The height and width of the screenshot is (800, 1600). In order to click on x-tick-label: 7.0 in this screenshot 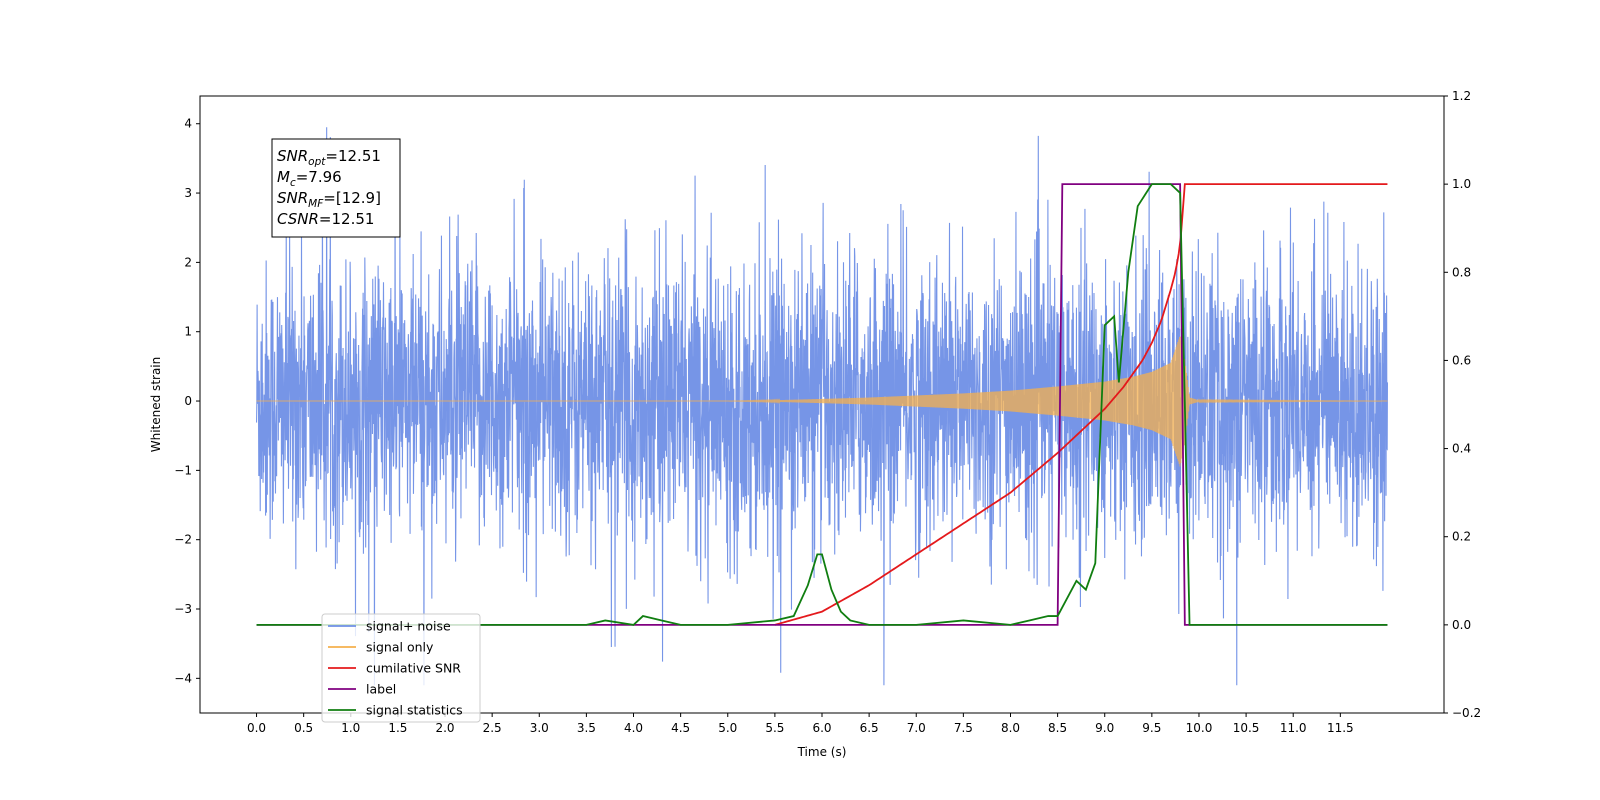, I will do `click(916, 728)`.